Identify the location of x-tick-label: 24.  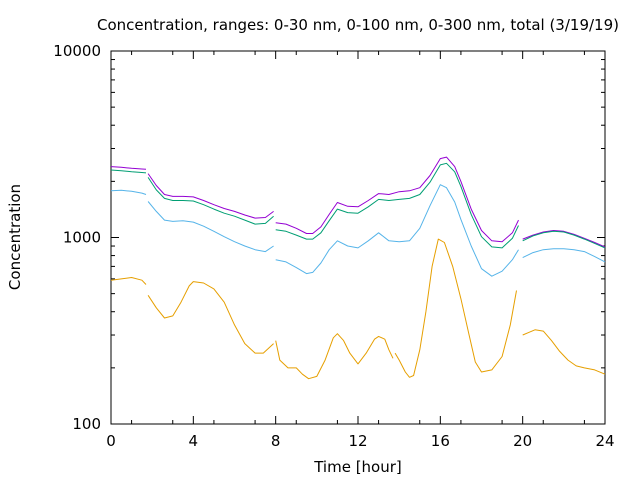
(604, 441).